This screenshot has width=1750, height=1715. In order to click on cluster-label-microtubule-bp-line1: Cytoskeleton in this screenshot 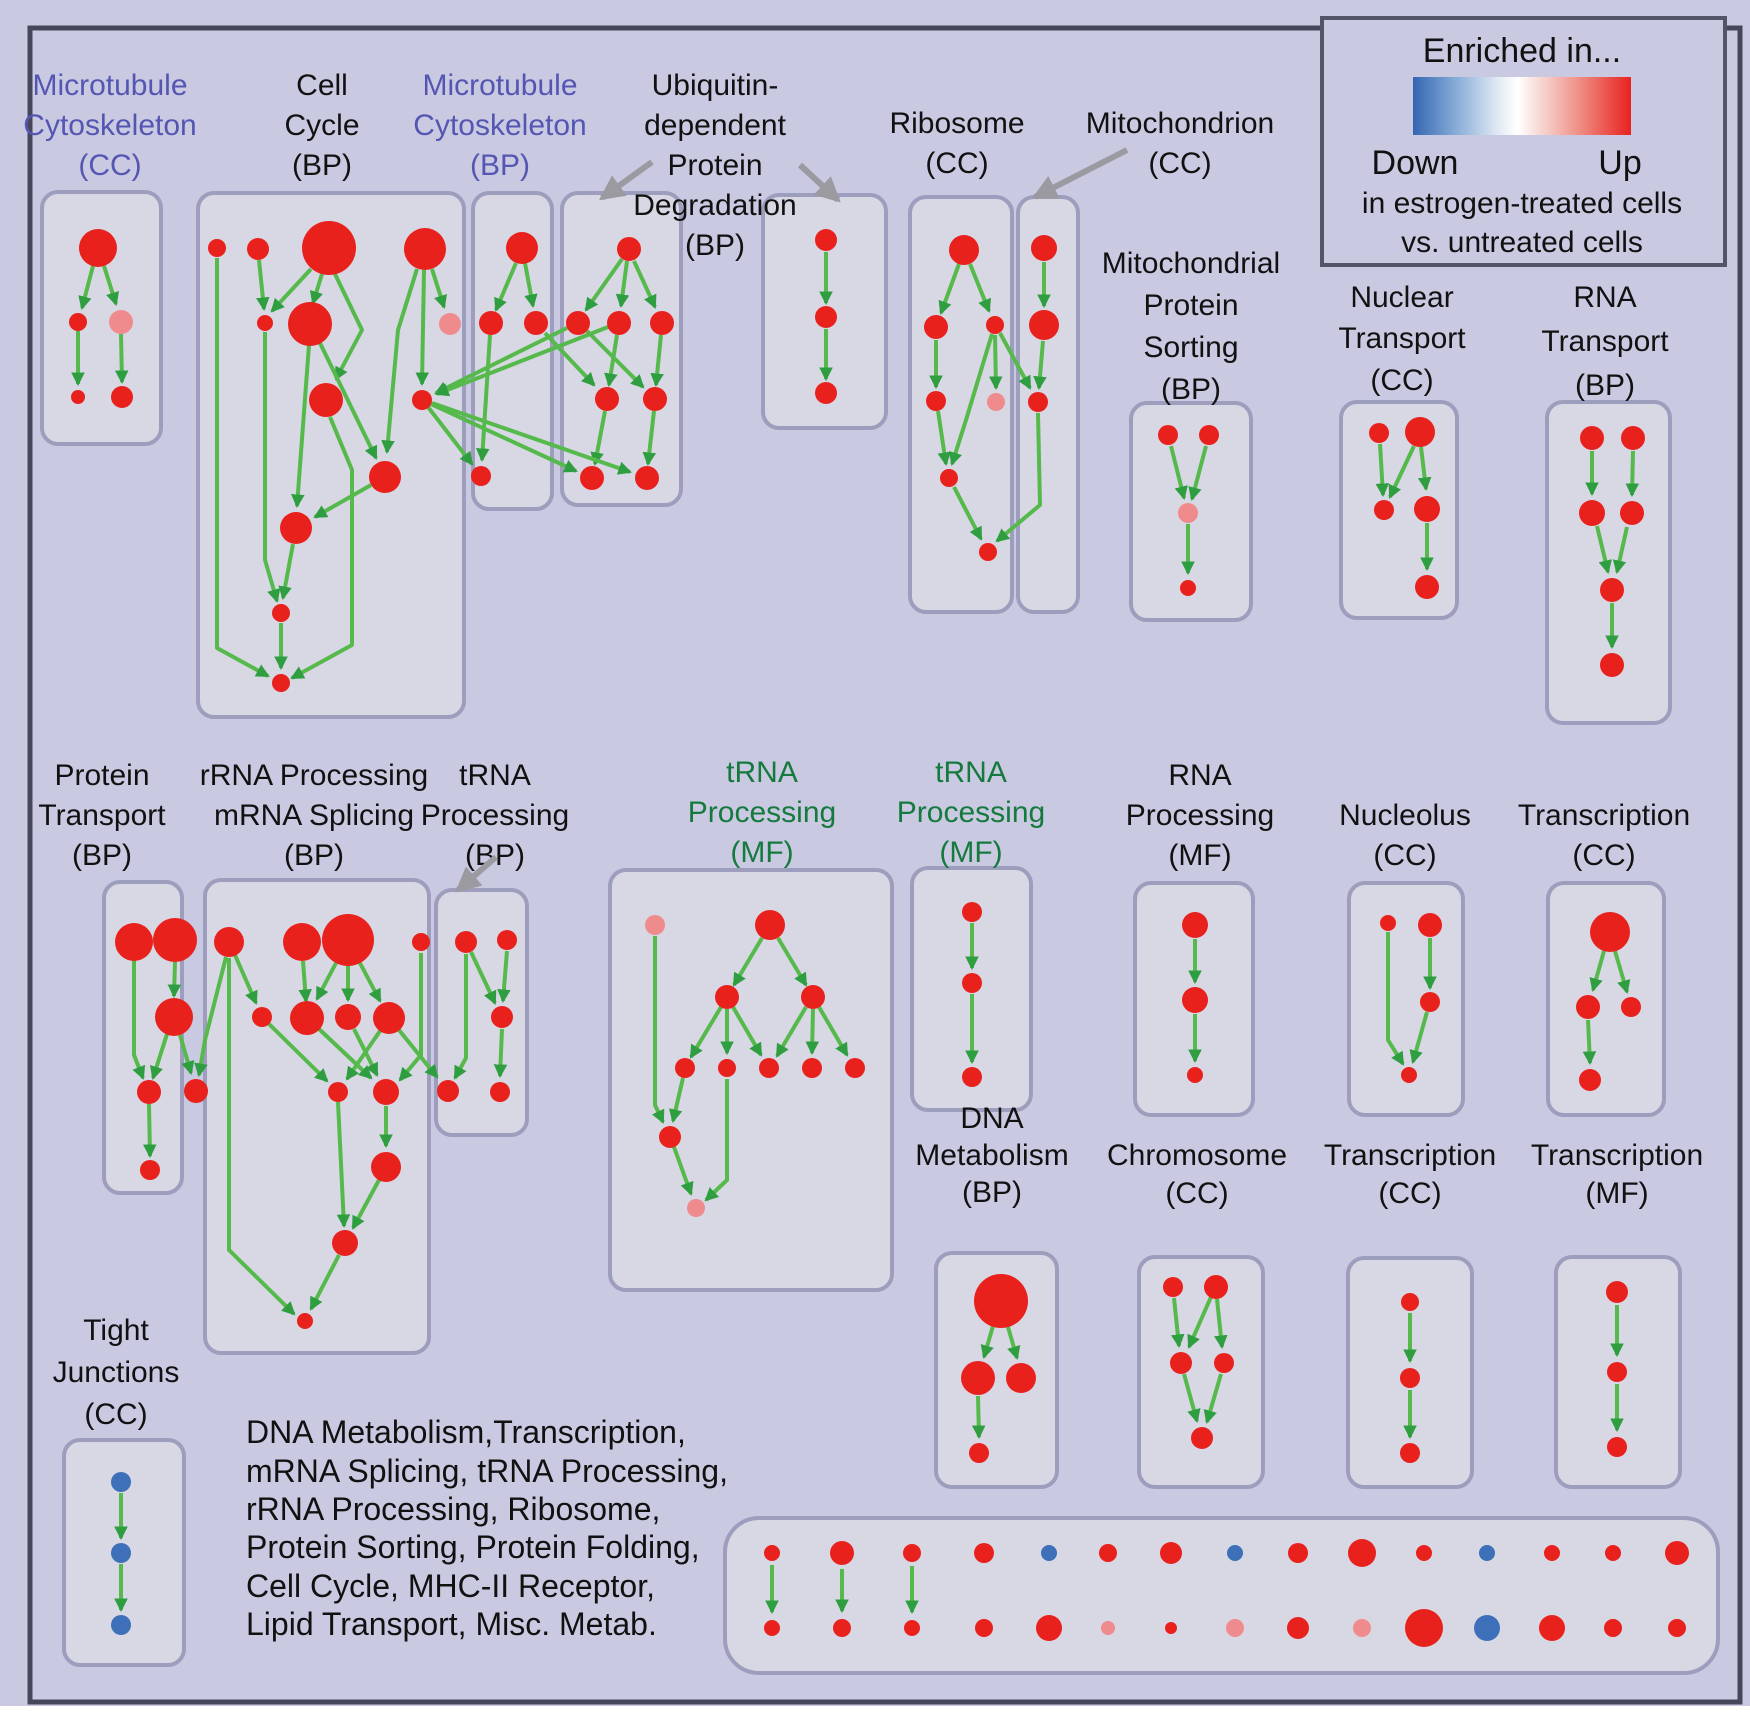, I will do `click(499, 125)`.